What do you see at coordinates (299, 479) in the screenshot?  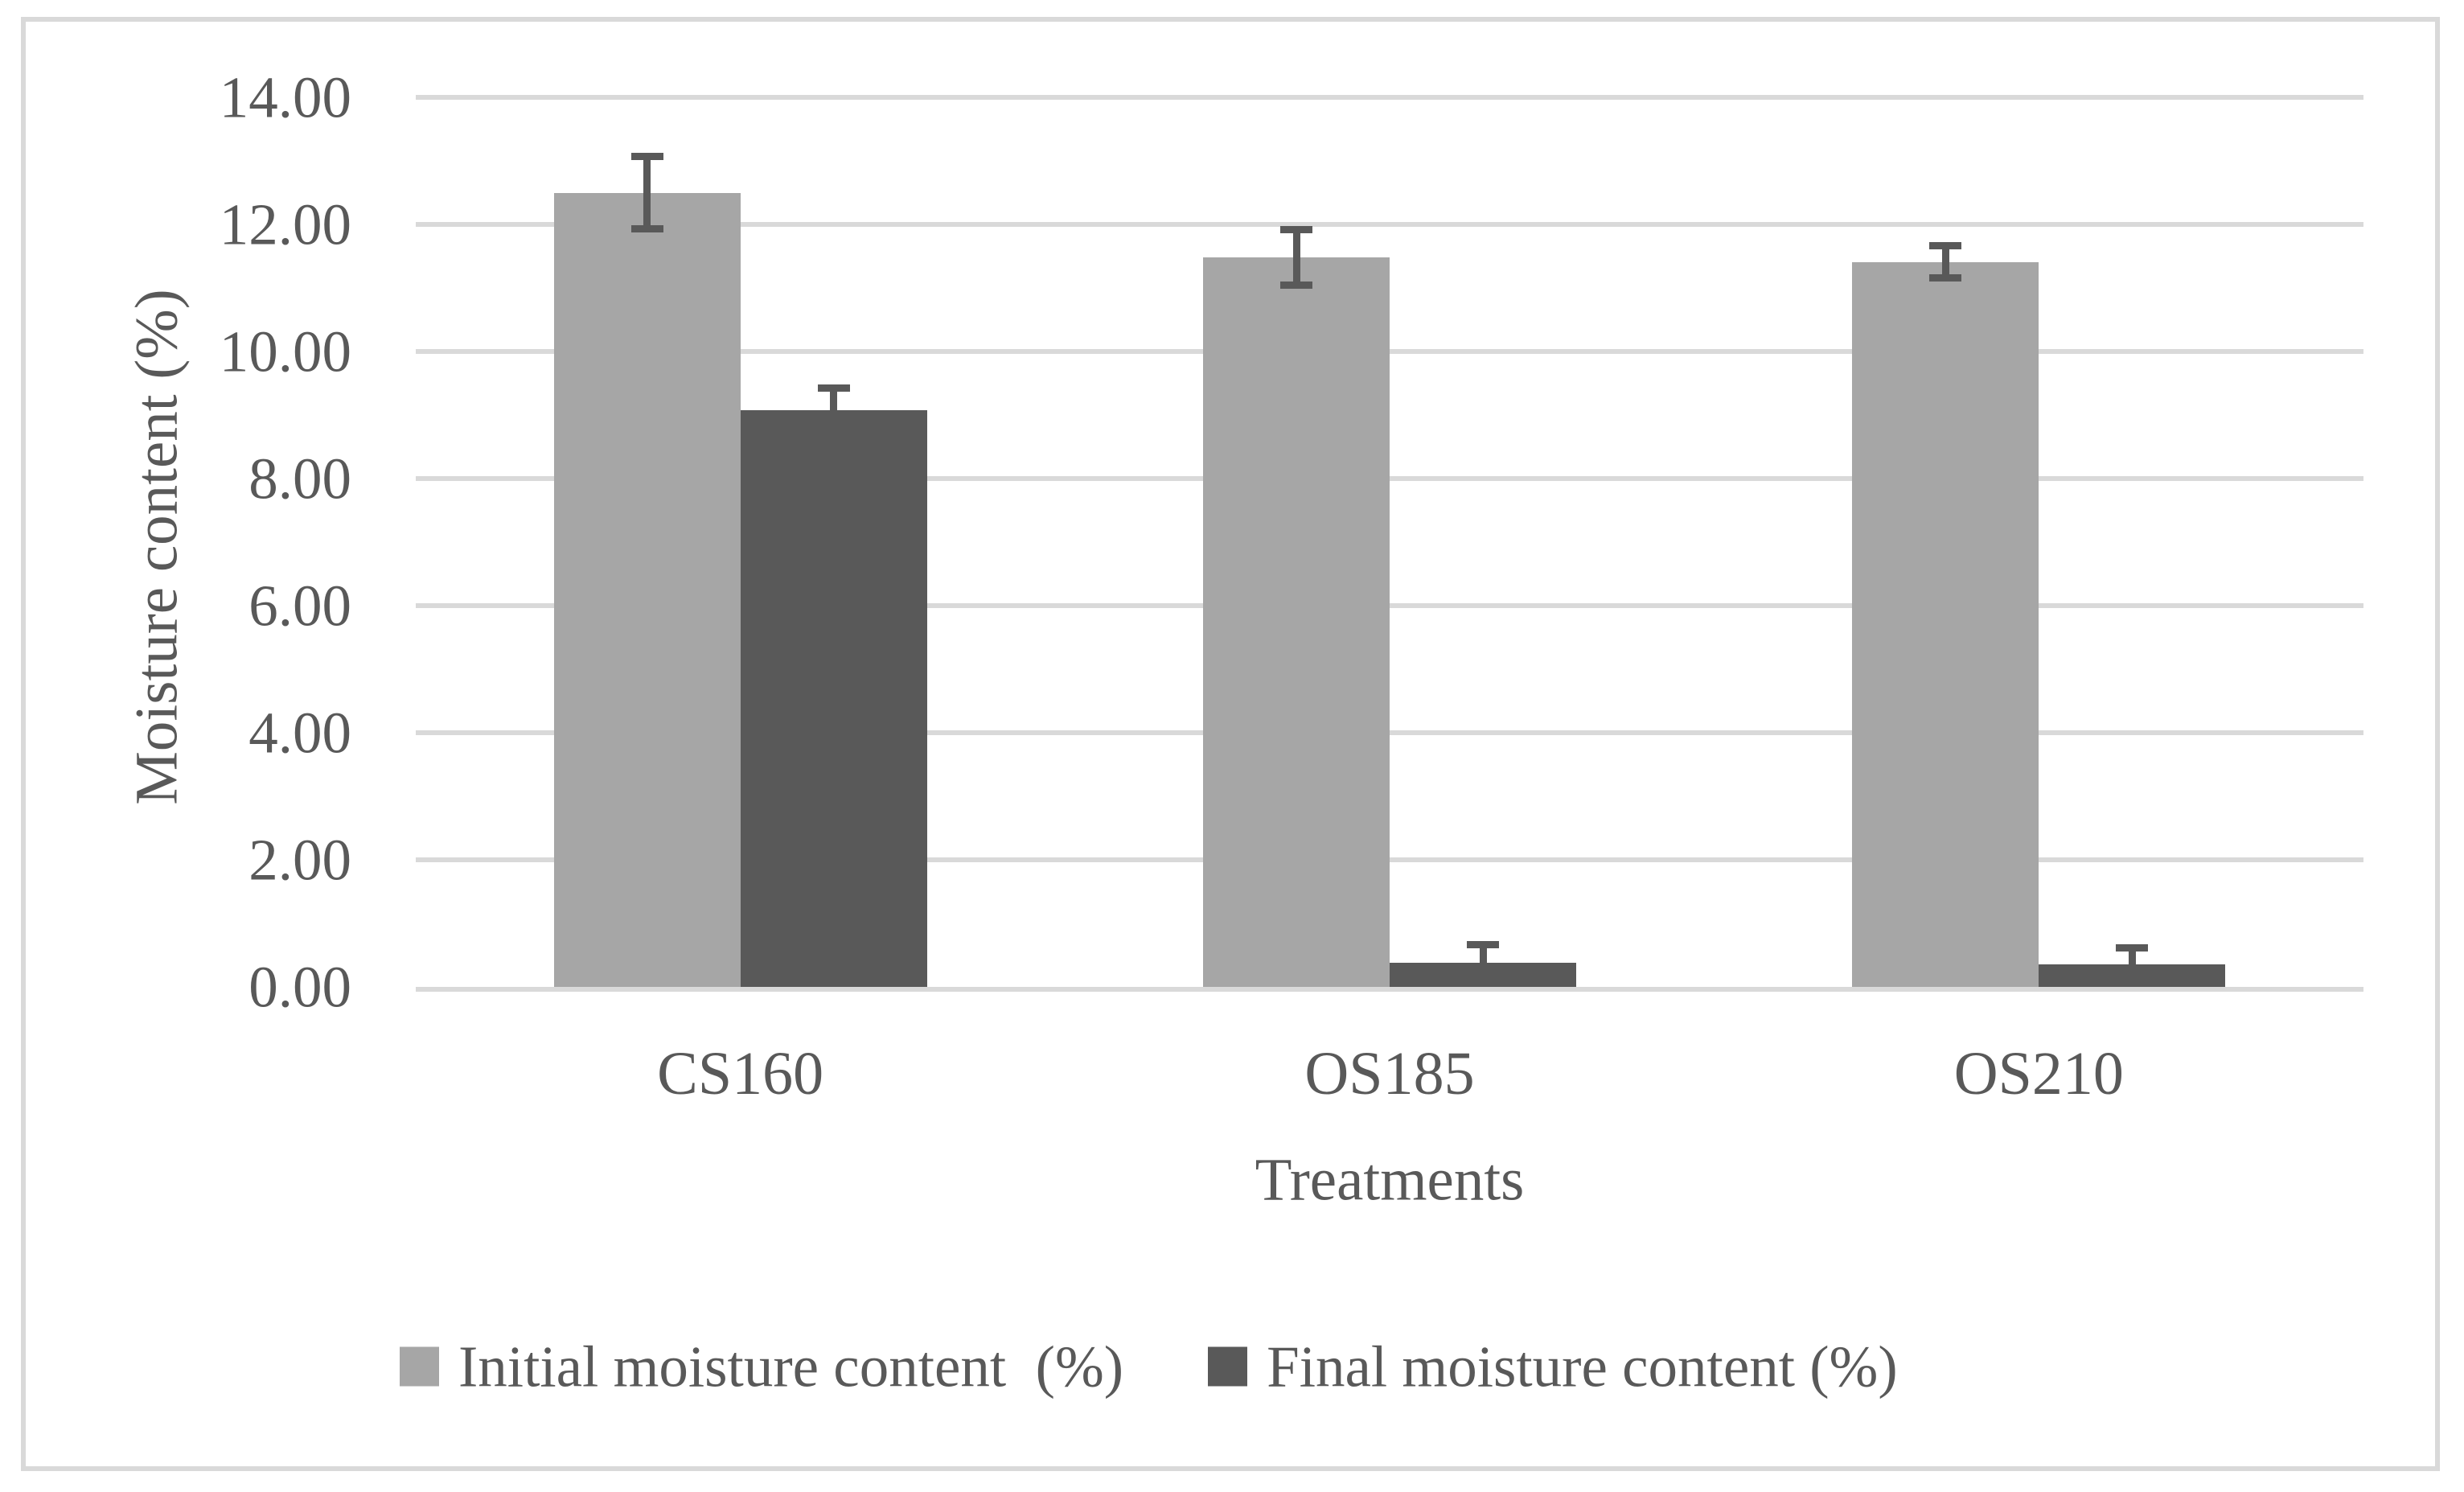 I see `y-tick-label-8.00: 8.00` at bounding box center [299, 479].